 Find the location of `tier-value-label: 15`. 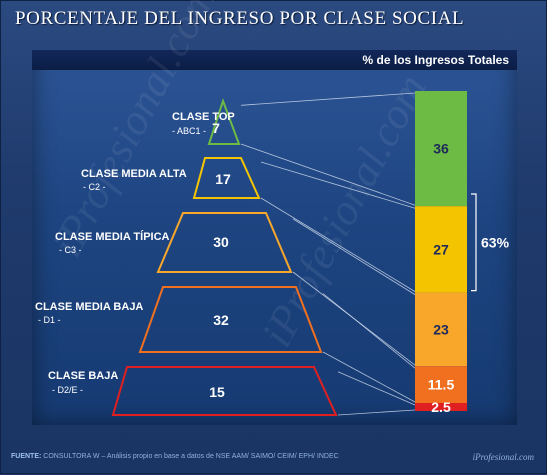

tier-value-label: 15 is located at coordinates (217, 392).